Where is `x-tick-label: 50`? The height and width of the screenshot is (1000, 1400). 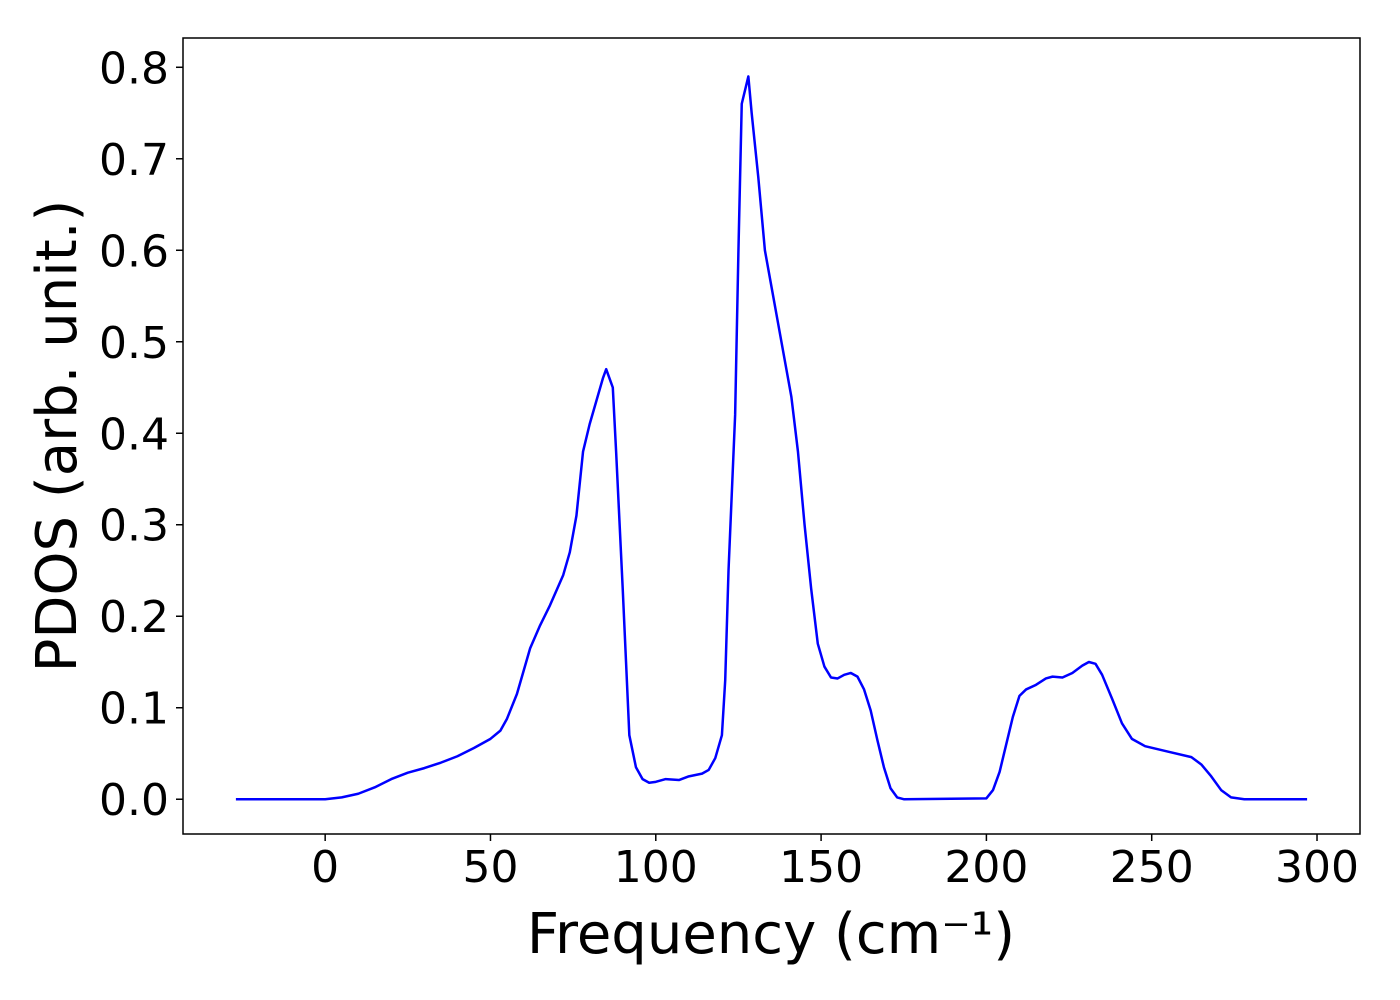
x-tick-label: 50 is located at coordinates (490, 867).